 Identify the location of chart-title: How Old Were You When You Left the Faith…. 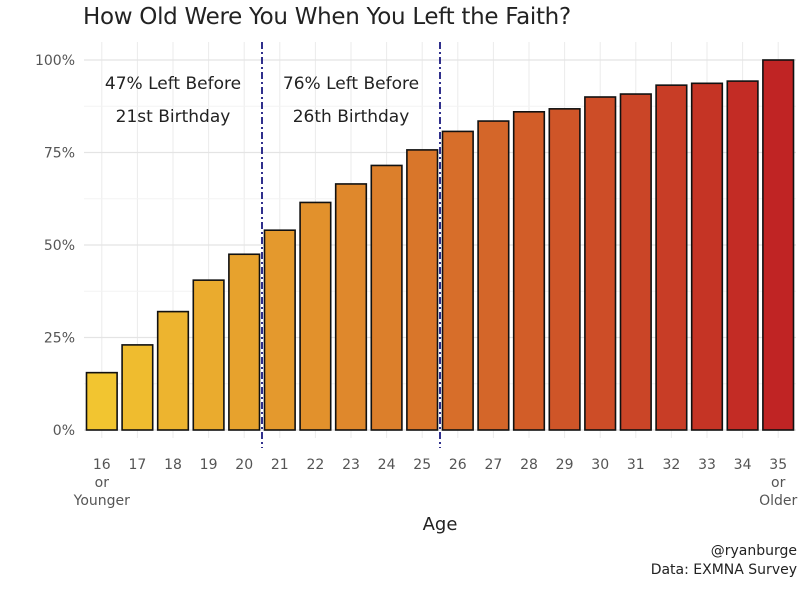
(327, 17).